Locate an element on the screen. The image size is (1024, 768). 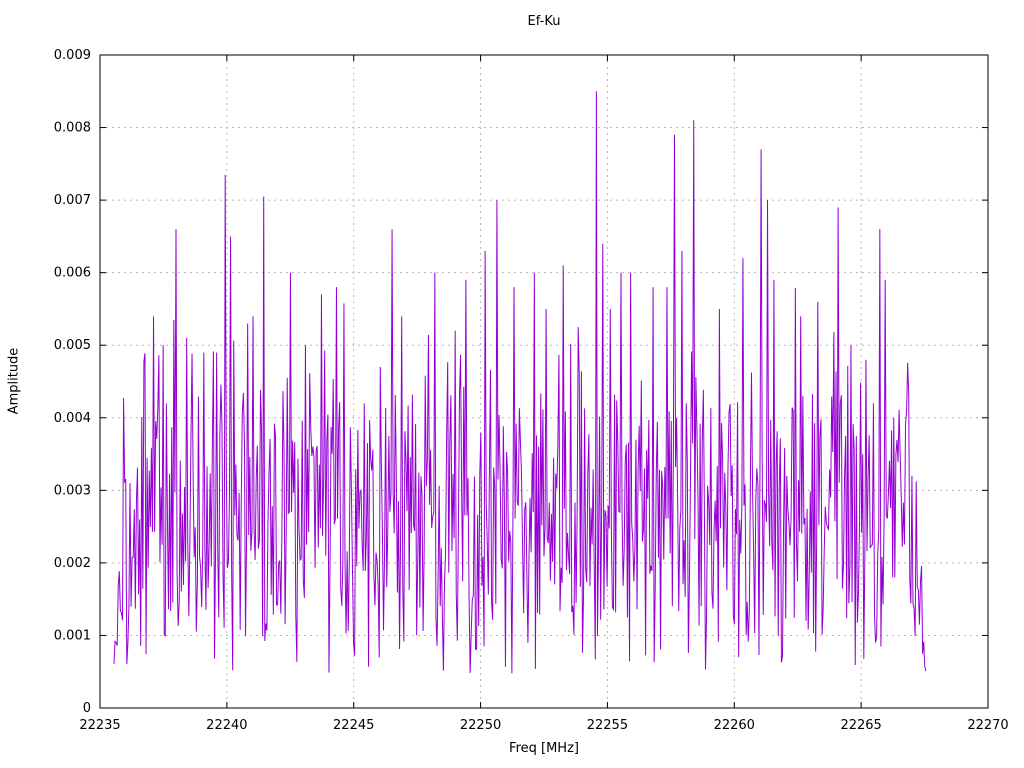
x-tick-label: 22245 is located at coordinates (353, 725).